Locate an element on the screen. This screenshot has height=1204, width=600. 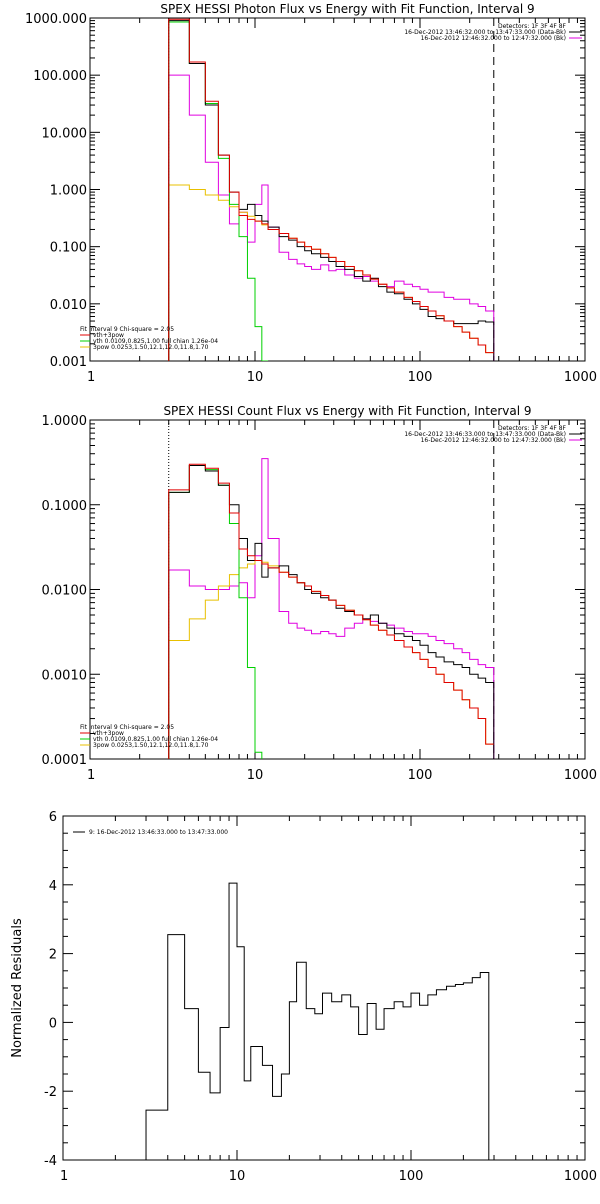
y-tick-label: 0.100 is located at coordinates (68, 248).